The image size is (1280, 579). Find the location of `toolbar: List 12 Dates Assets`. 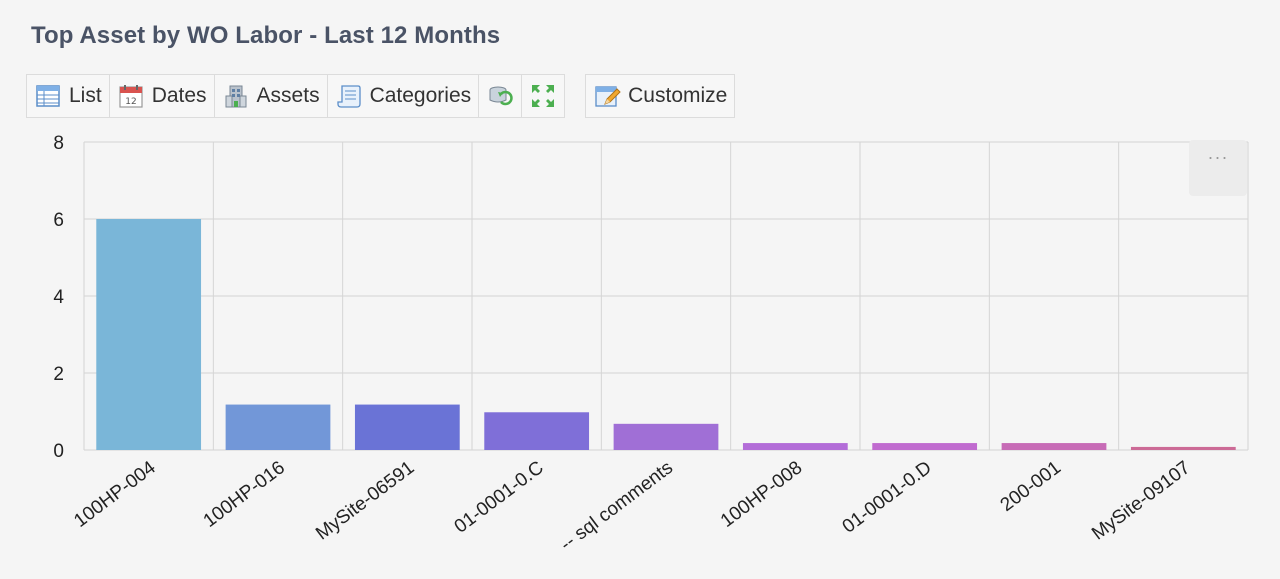

toolbar: List 12 Dates Assets is located at coordinates (381, 96).